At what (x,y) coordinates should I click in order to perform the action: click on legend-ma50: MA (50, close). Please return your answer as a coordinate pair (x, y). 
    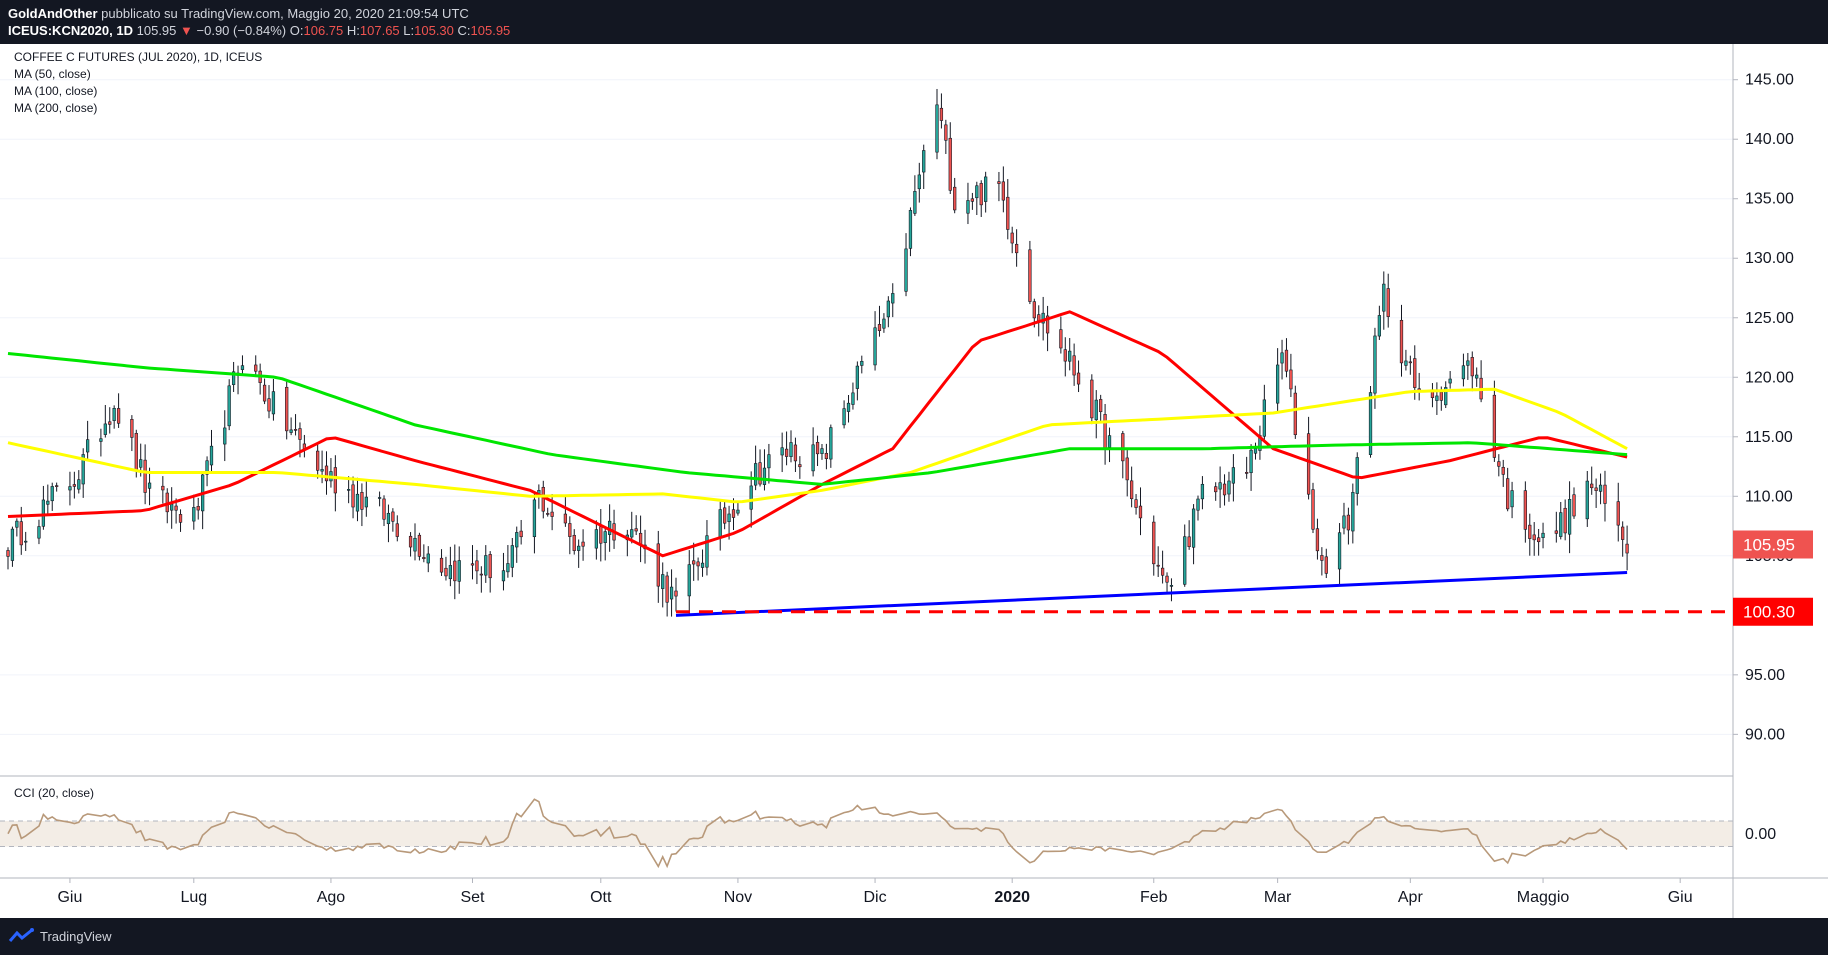
    Looking at the image, I should click on (52, 74).